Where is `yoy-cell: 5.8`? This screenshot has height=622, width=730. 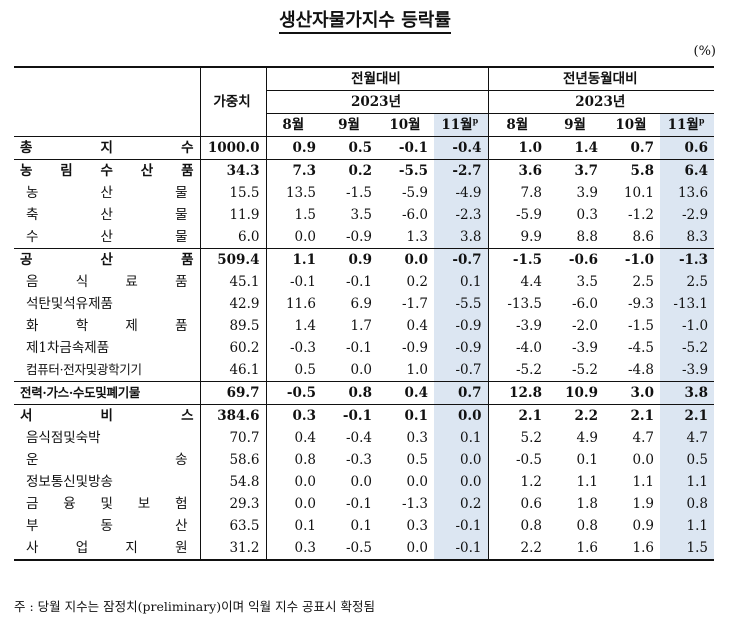 yoy-cell: 5.8 is located at coordinates (632, 170).